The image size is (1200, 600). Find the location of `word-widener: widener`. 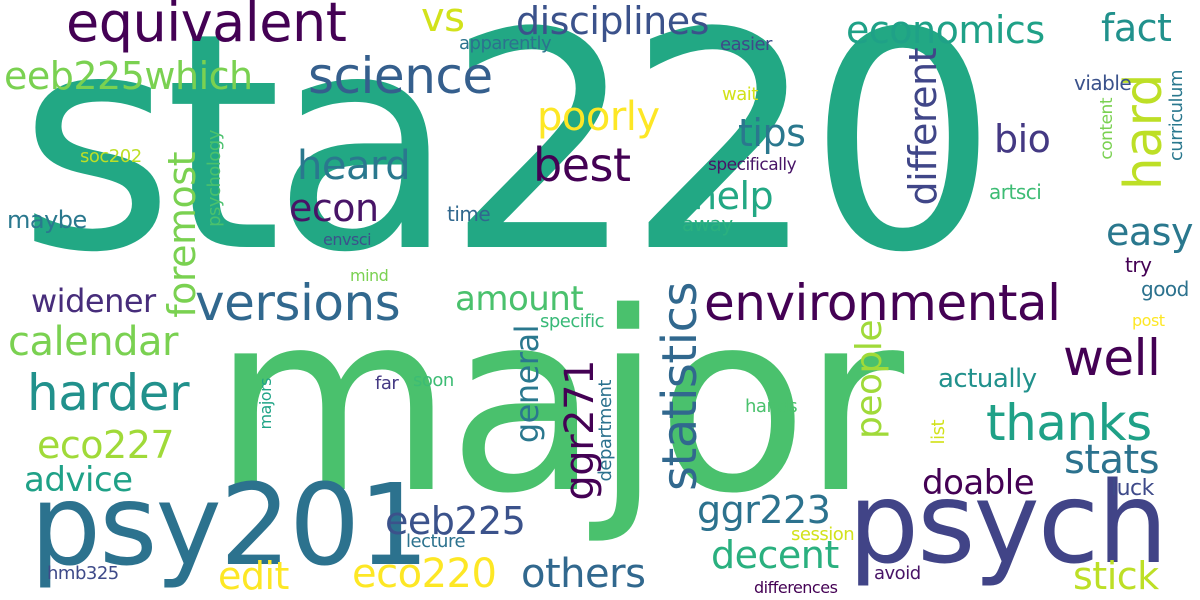

word-widener: widener is located at coordinates (93, 301).